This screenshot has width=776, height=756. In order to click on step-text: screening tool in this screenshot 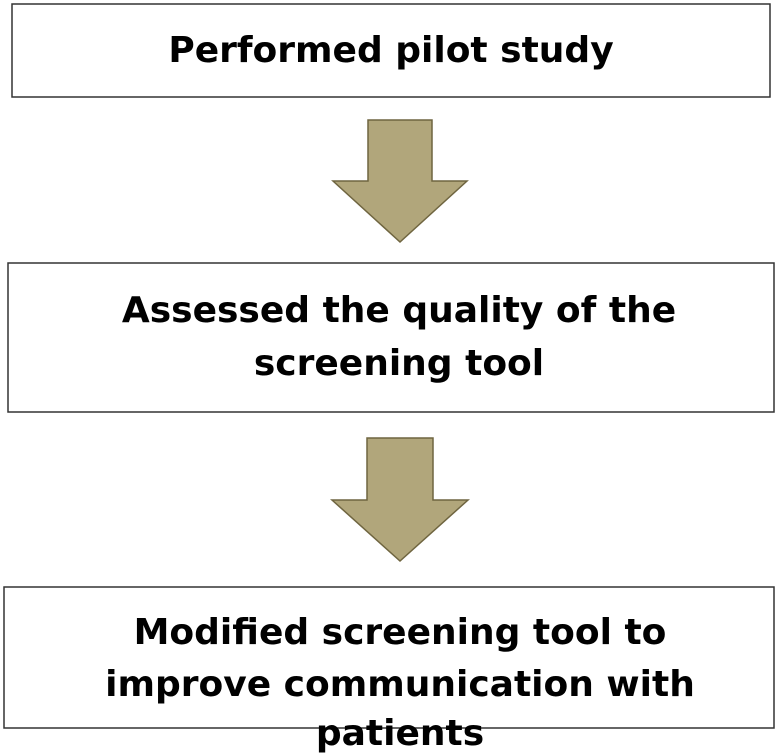, I will do `click(399, 363)`.